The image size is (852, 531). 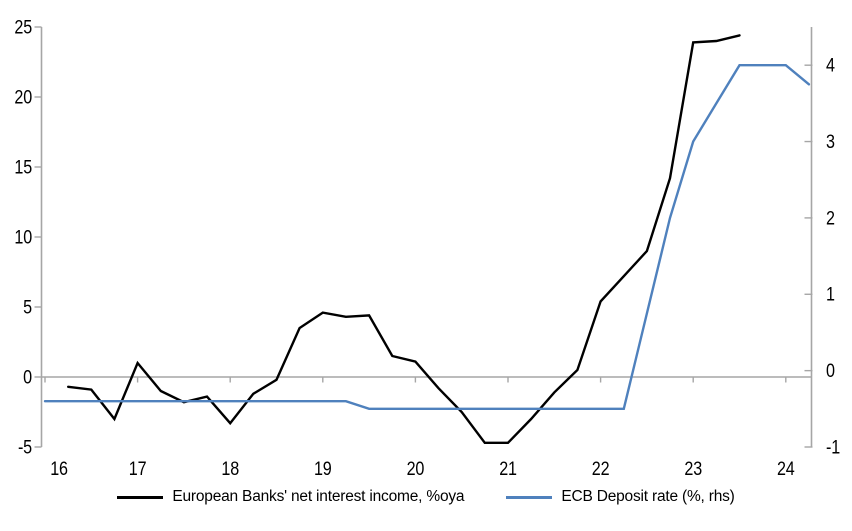 What do you see at coordinates (140, 497) in the screenshot?
I see `legend-line-sample-black` at bounding box center [140, 497].